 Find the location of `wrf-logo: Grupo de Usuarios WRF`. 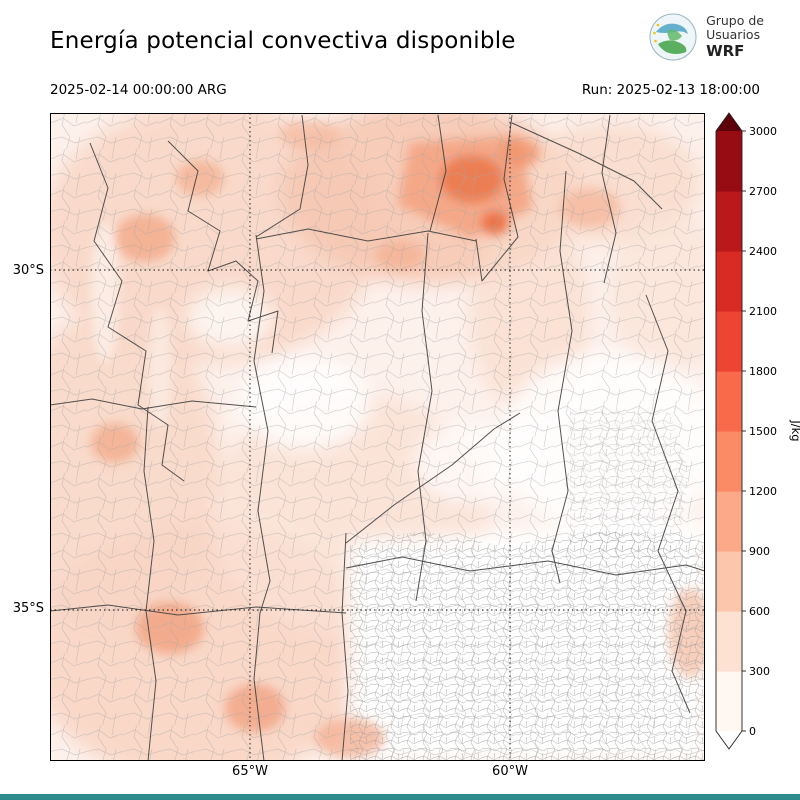

wrf-logo: Grupo de Usuarios WRF is located at coordinates (706, 37).